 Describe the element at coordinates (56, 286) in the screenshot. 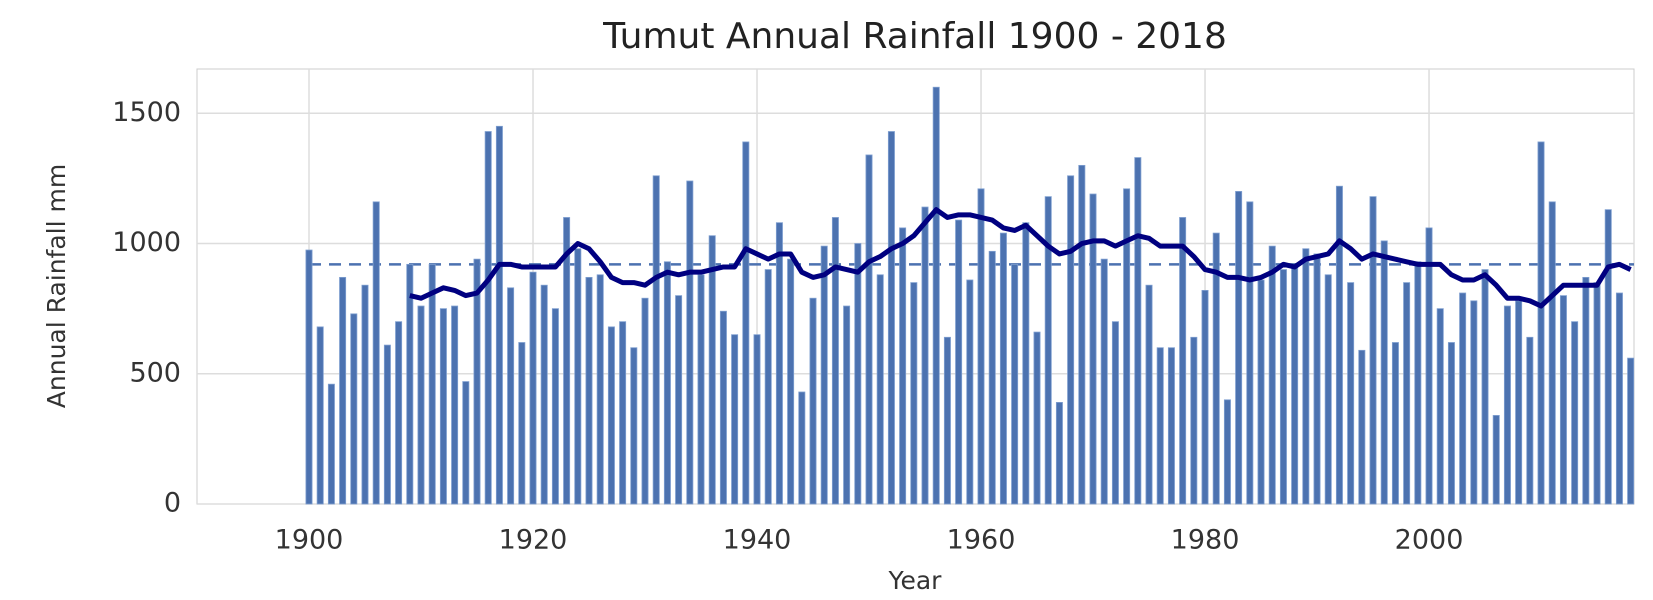

I see `y-axis-label: Annual Rainfall mm` at that location.